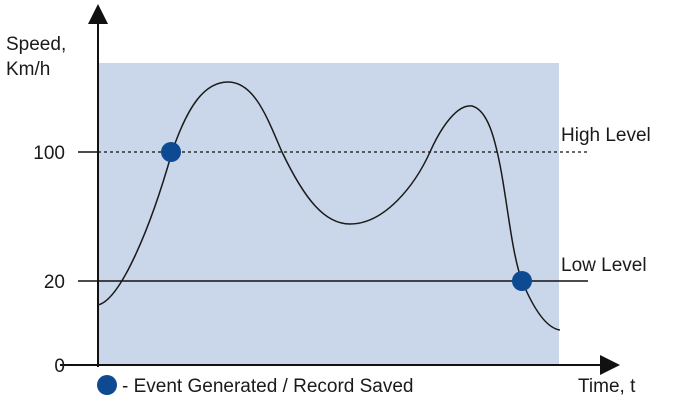 The width and height of the screenshot is (677, 400). I want to click on event-marker-high, so click(171, 152).